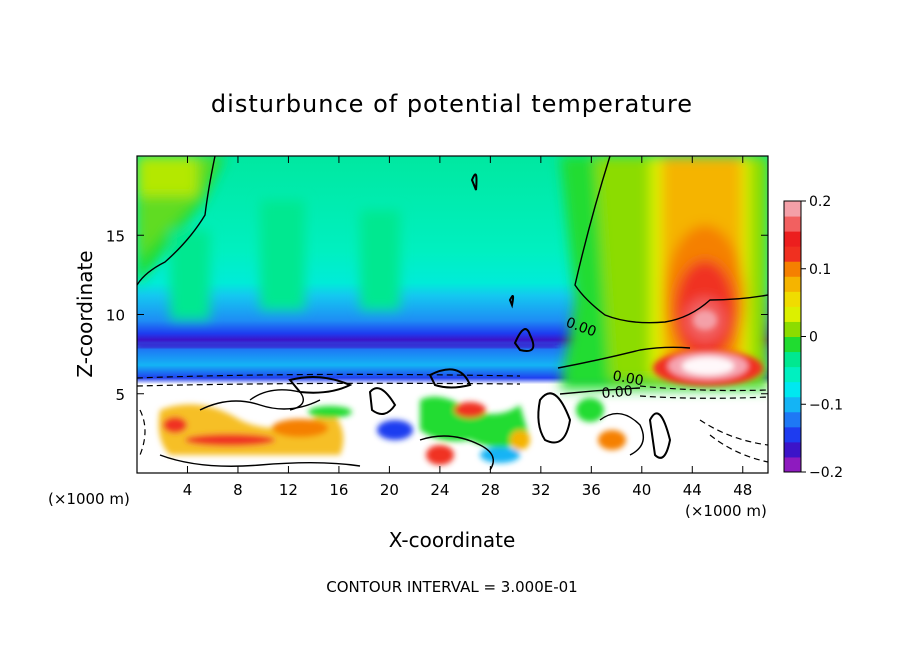 The height and width of the screenshot is (654, 904). What do you see at coordinates (268, 238) in the screenshot?
I see `upper-left-green-region` at bounding box center [268, 238].